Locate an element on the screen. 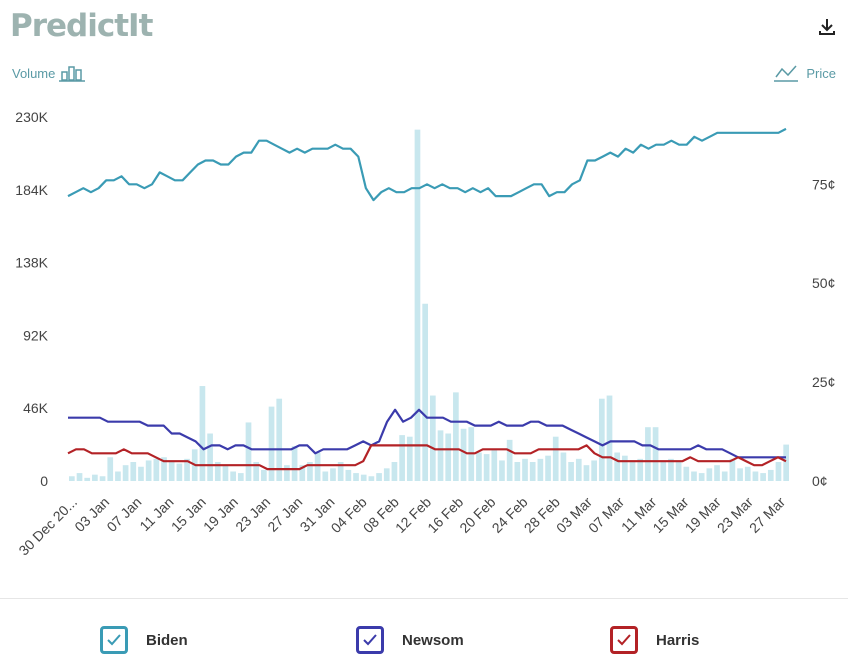 The height and width of the screenshot is (668, 848). check-icon is located at coordinates (370, 640).